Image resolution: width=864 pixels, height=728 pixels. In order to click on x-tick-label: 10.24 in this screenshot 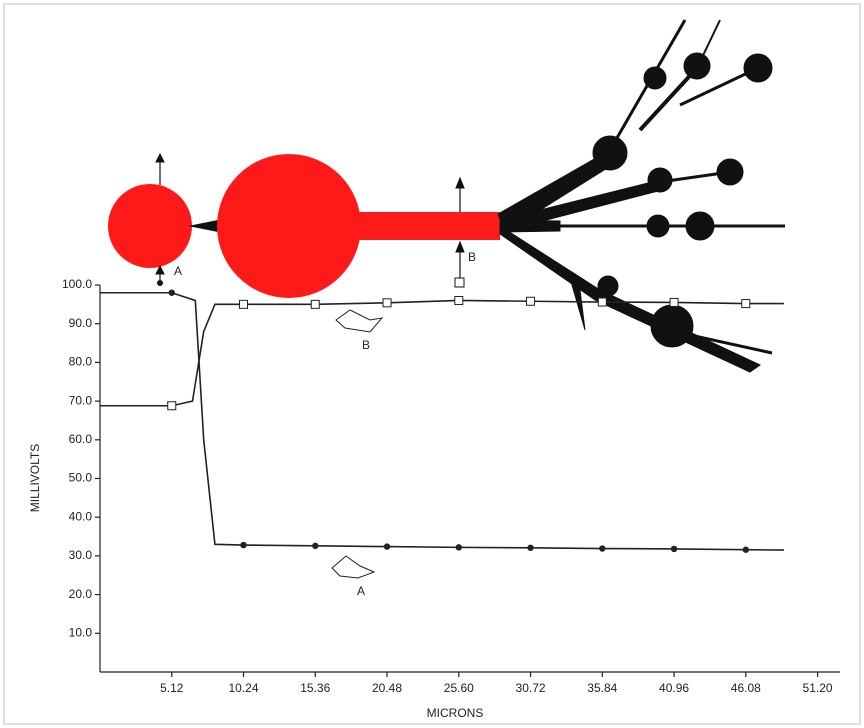, I will do `click(243, 688)`.